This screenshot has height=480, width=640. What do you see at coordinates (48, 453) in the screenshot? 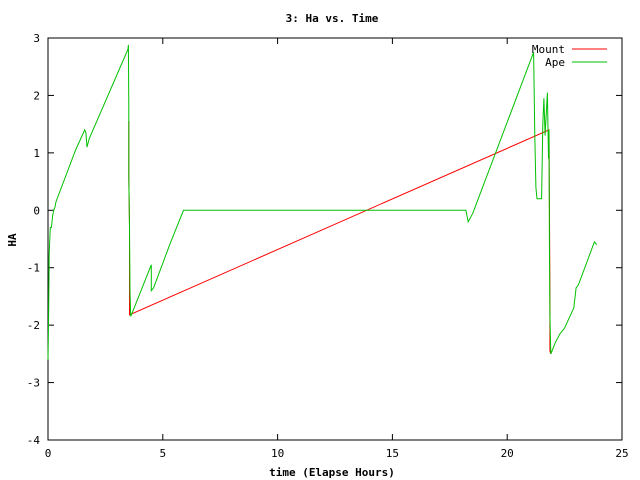
I see `x-tick-label: 0` at bounding box center [48, 453].